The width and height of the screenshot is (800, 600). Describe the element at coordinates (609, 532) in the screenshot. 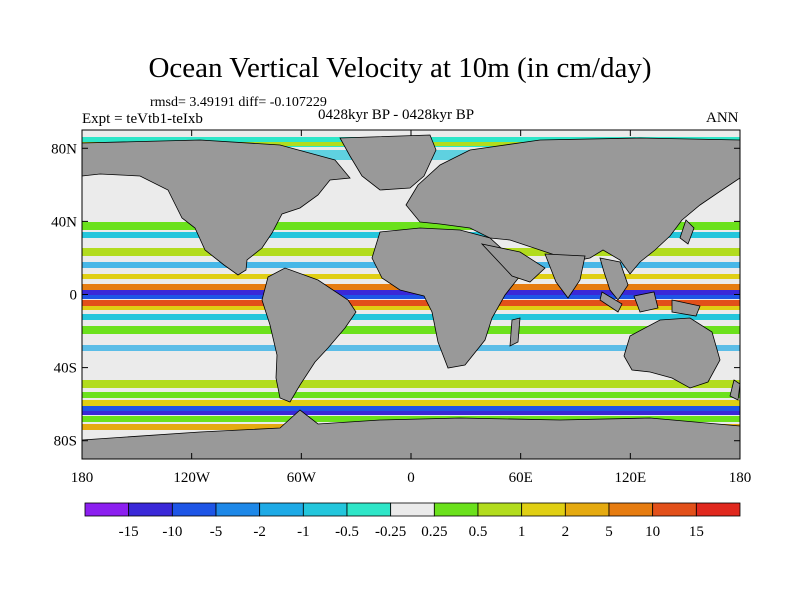

I see `colorbar-label: 5` at that location.